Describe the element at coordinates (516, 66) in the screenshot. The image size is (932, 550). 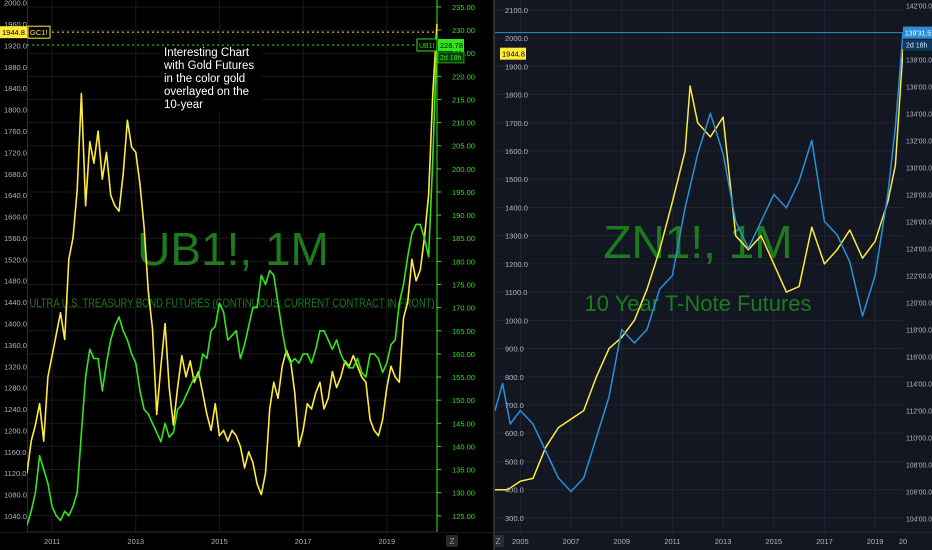
I see `left-axis-tick-label: 1900.0` at that location.